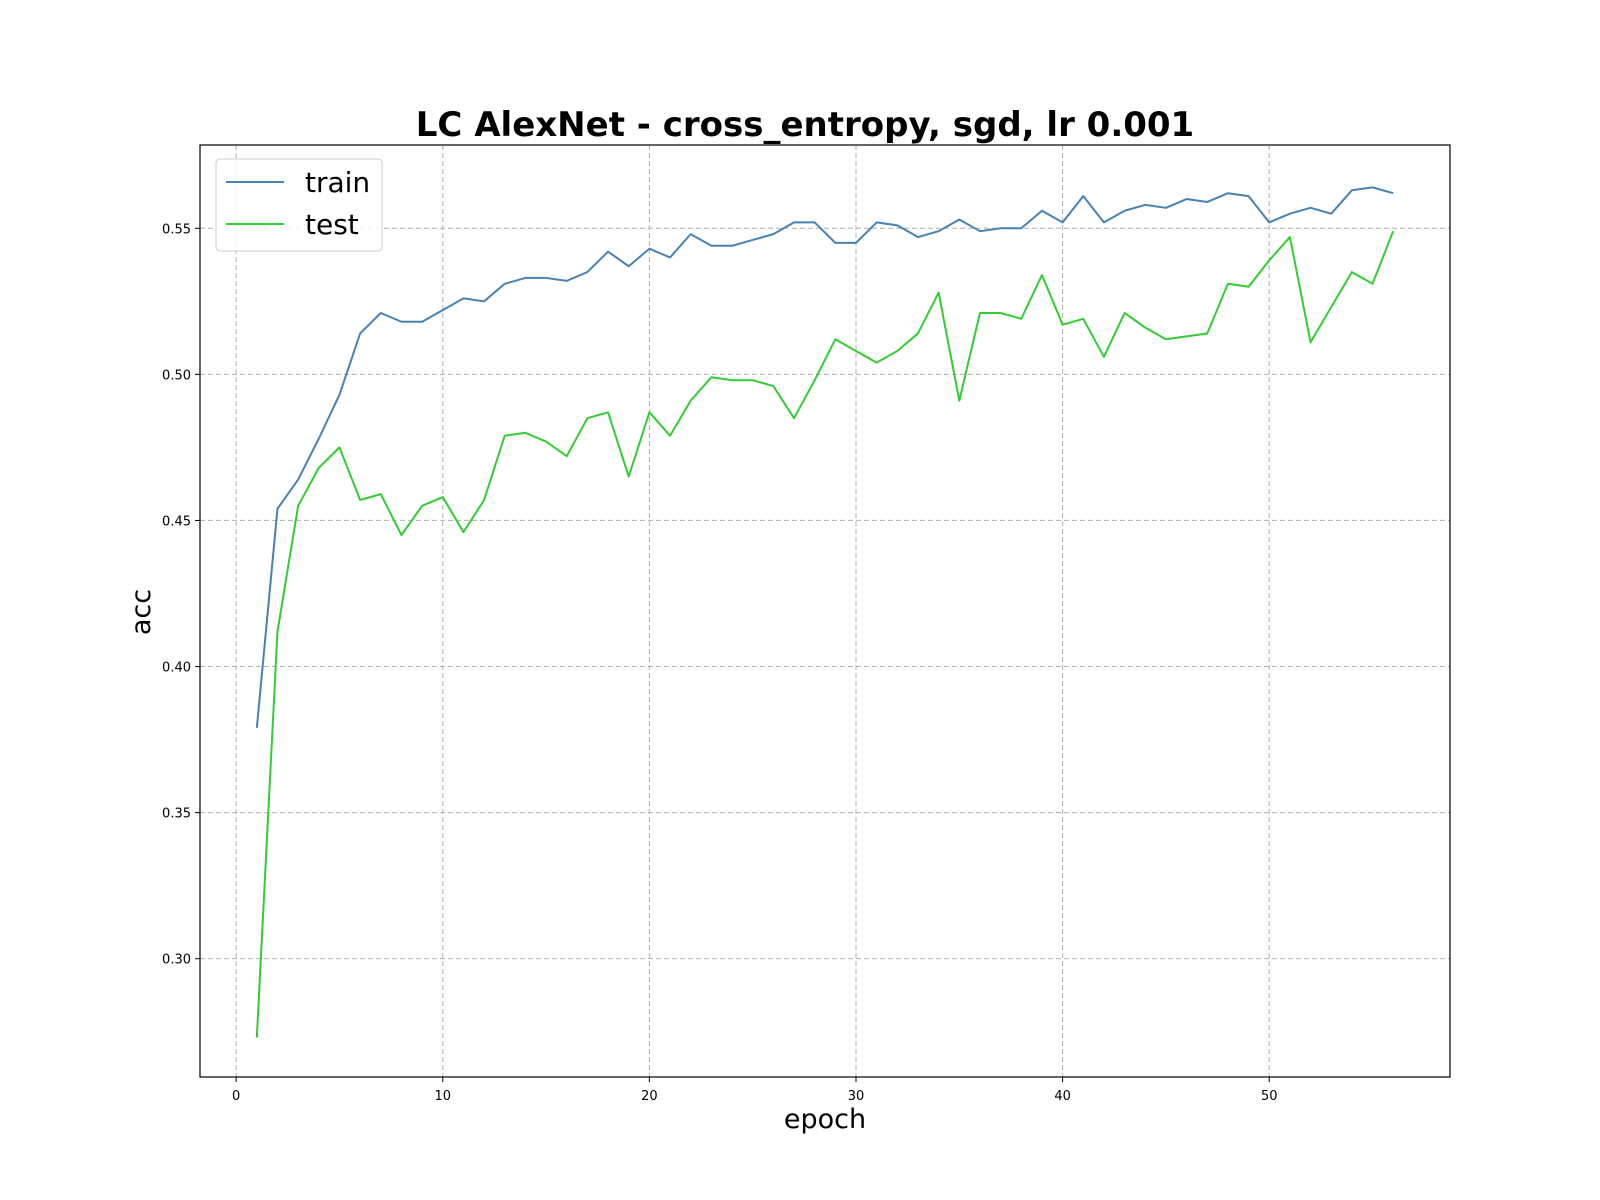  Describe the element at coordinates (332, 224) in the screenshot. I see `legend-test-label: test` at that location.